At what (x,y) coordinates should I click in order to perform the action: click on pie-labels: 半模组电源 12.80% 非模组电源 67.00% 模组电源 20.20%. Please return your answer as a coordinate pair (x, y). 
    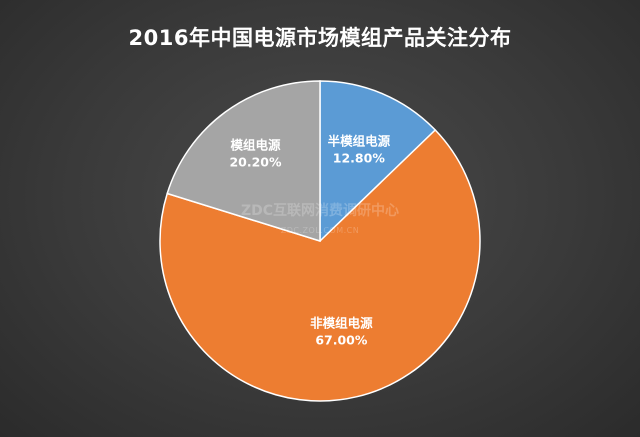
    Looking at the image, I should click on (309, 241).